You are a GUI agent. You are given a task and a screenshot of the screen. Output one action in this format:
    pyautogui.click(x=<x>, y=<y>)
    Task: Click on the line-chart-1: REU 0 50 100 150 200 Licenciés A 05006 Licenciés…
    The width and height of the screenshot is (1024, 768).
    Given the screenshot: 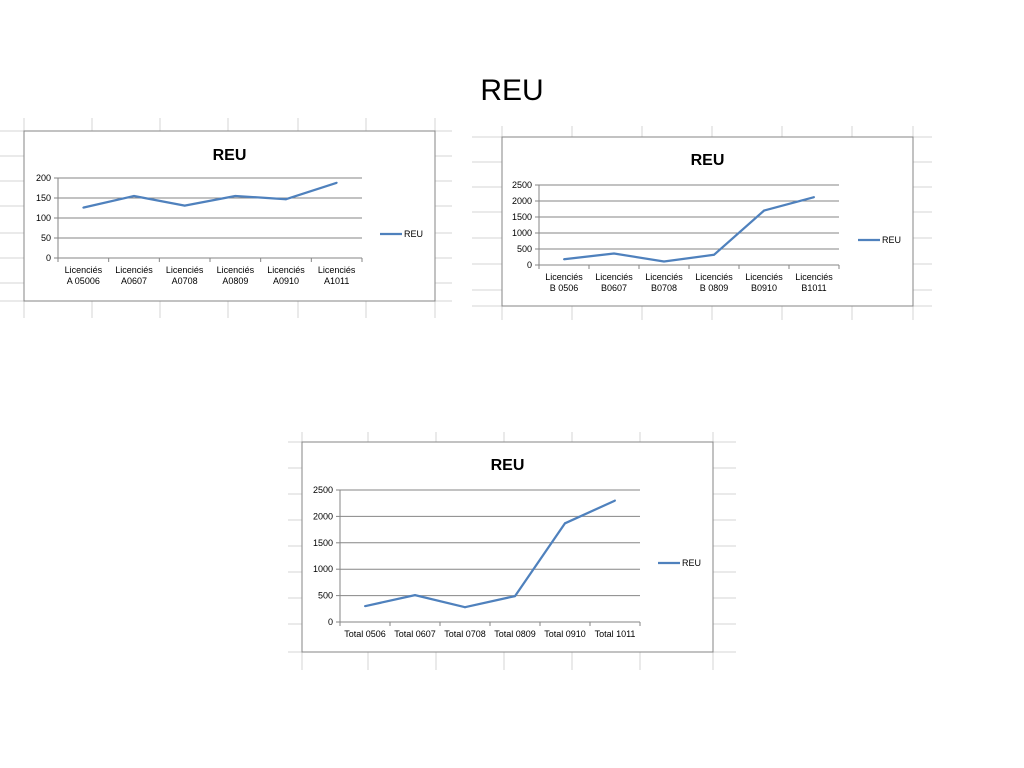 What is the action you would take?
    pyautogui.click(x=226, y=218)
    